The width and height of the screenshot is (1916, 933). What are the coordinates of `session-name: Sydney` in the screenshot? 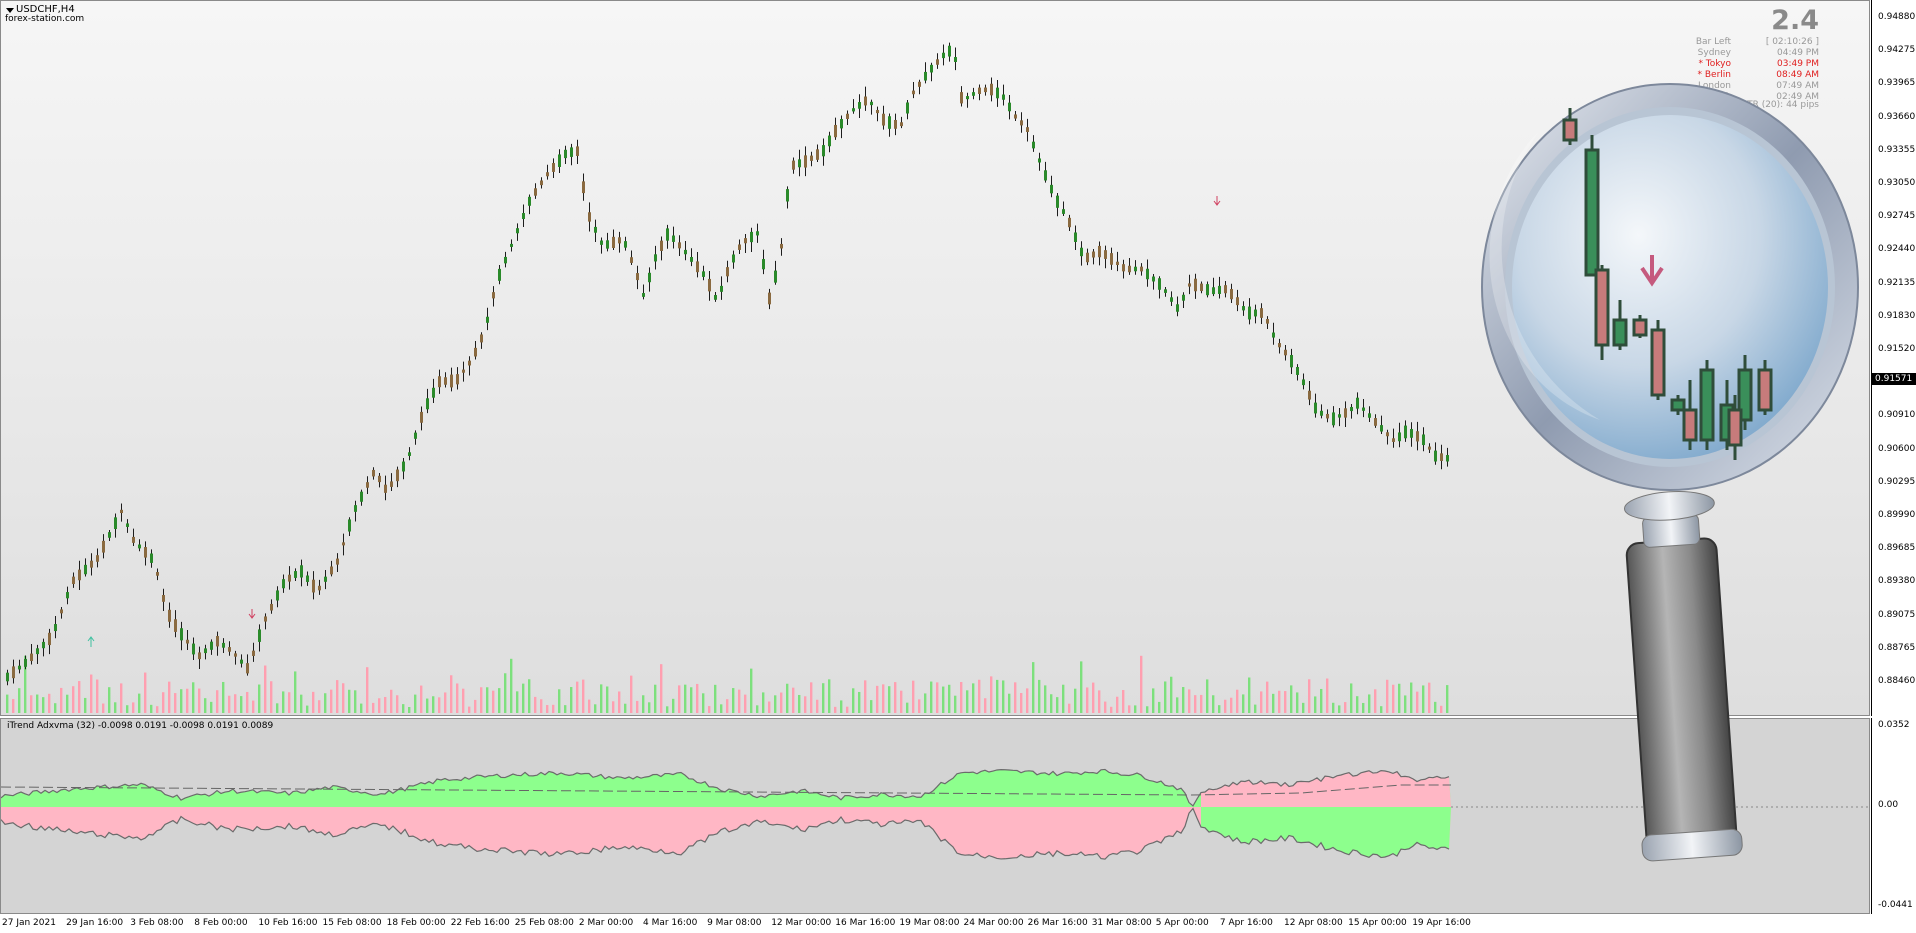 It's located at (1714, 53).